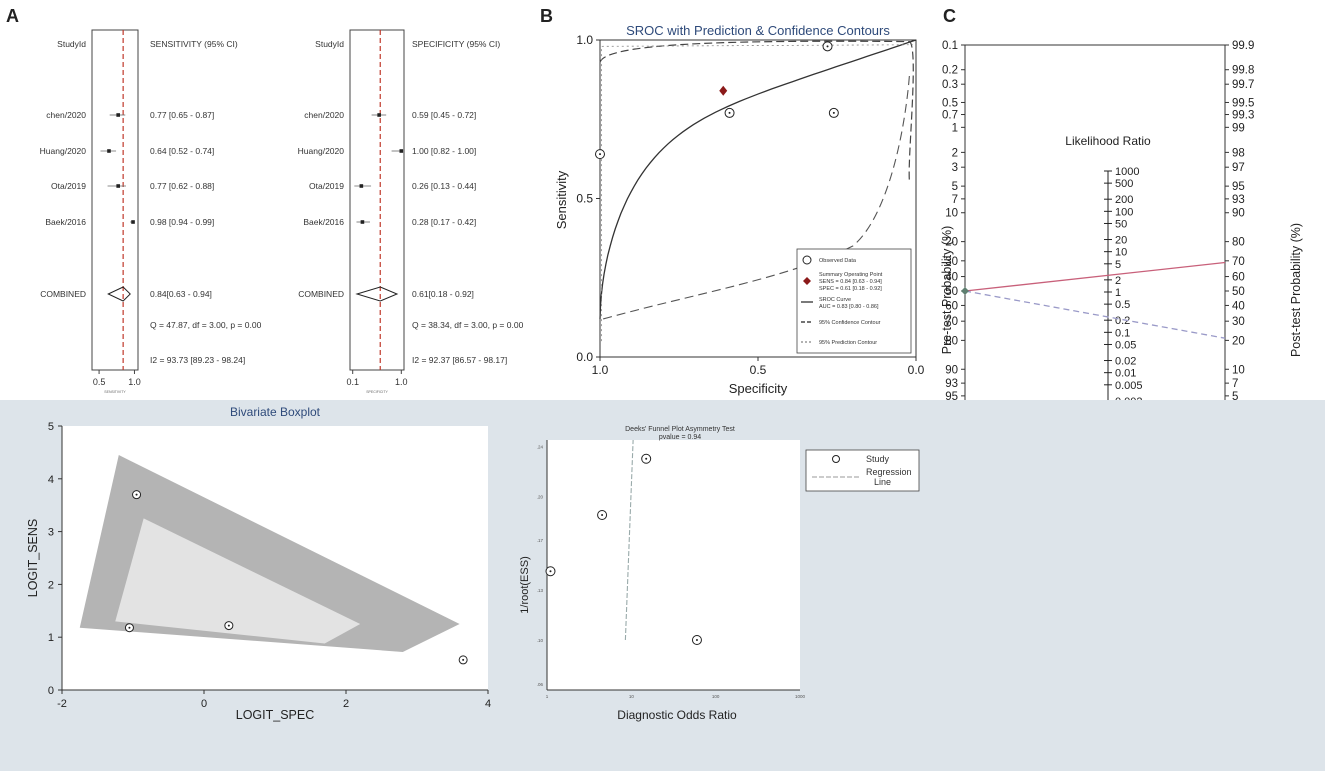 The image size is (1325, 776). What do you see at coordinates (680, 437) in the screenshot?
I see `funnel-pvalue: pvalue = 0.94` at bounding box center [680, 437].